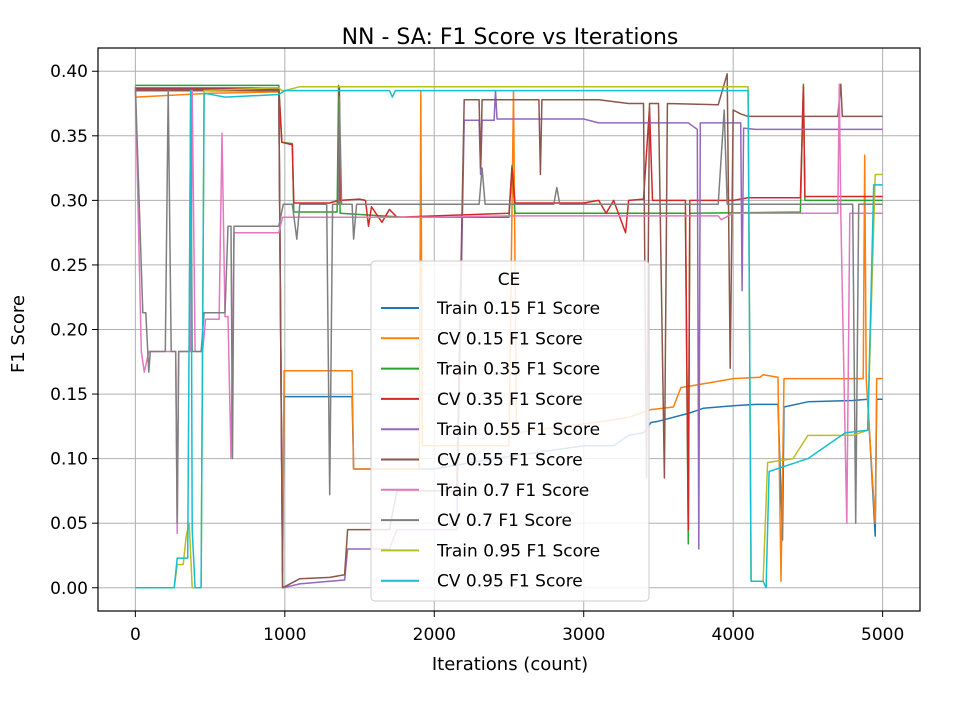  Describe the element at coordinates (69, 137) in the screenshot. I see `y-tick-label: 0.35` at that location.